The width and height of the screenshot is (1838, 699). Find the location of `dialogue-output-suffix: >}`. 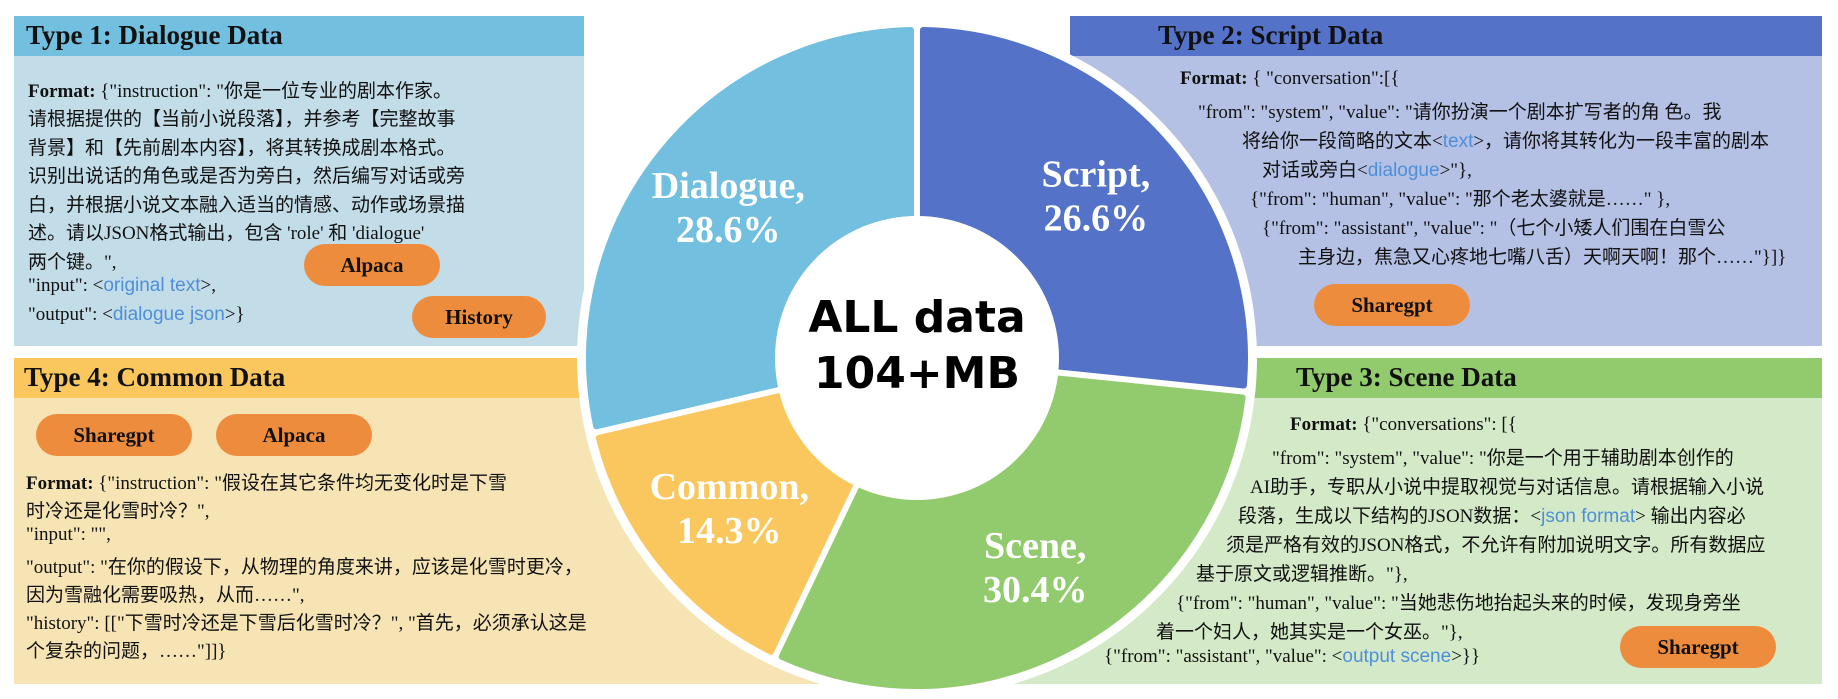

dialogue-output-suffix: >} is located at coordinates (234, 314).